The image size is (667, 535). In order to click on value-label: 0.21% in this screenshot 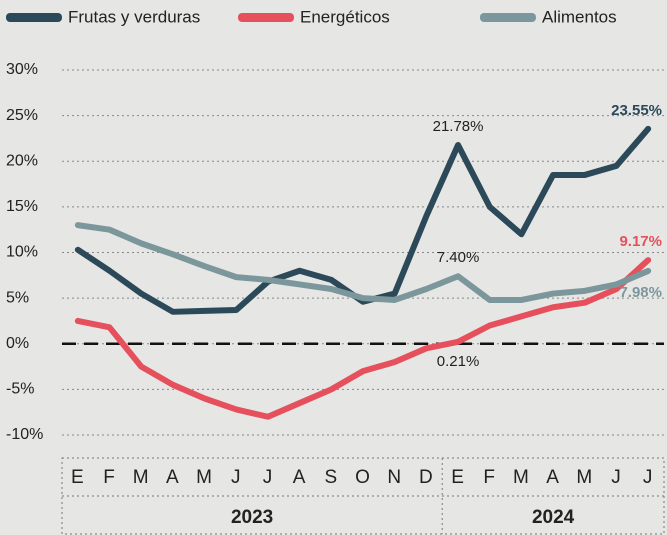, I will do `click(458, 361)`.